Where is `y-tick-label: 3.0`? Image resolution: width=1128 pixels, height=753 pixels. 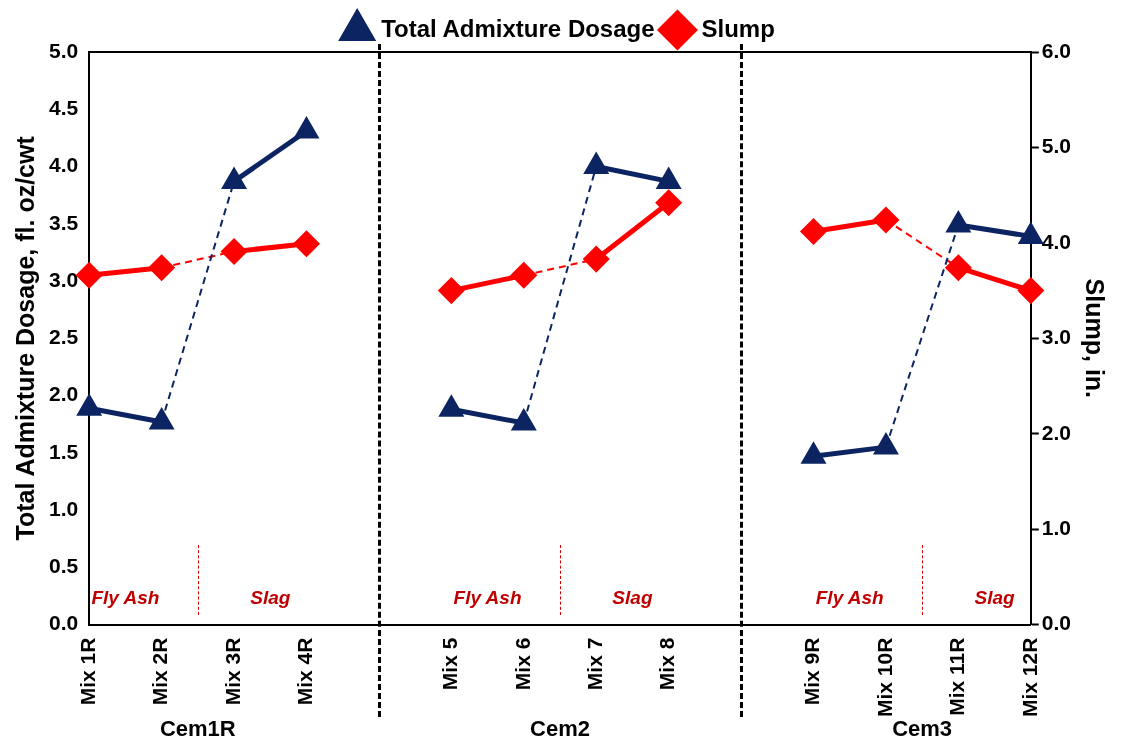 y-tick-label: 3.0 is located at coordinates (63, 279).